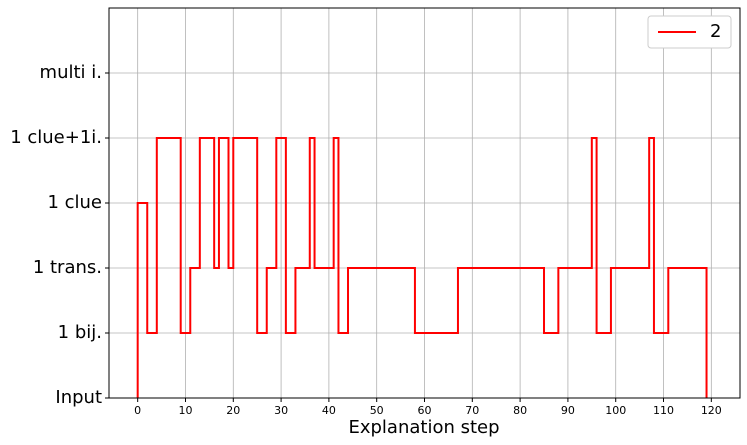  I want to click on y-tick-label: Input, so click(78, 397).